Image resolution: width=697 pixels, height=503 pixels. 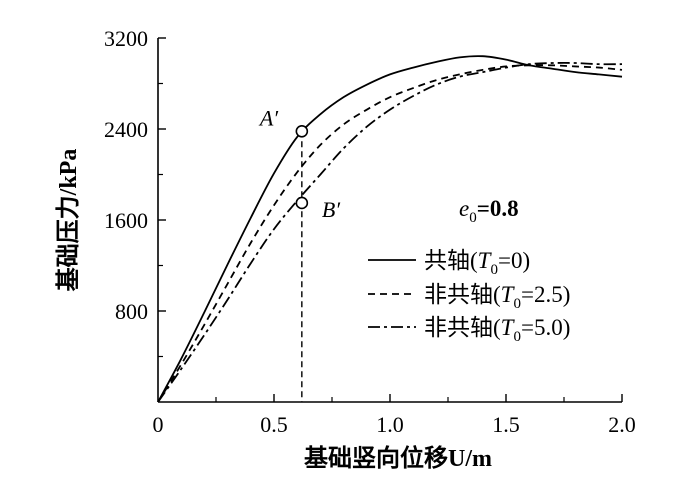 I want to click on legend-label-3: 非共轴(T0=5.0), so click(x=497, y=330).